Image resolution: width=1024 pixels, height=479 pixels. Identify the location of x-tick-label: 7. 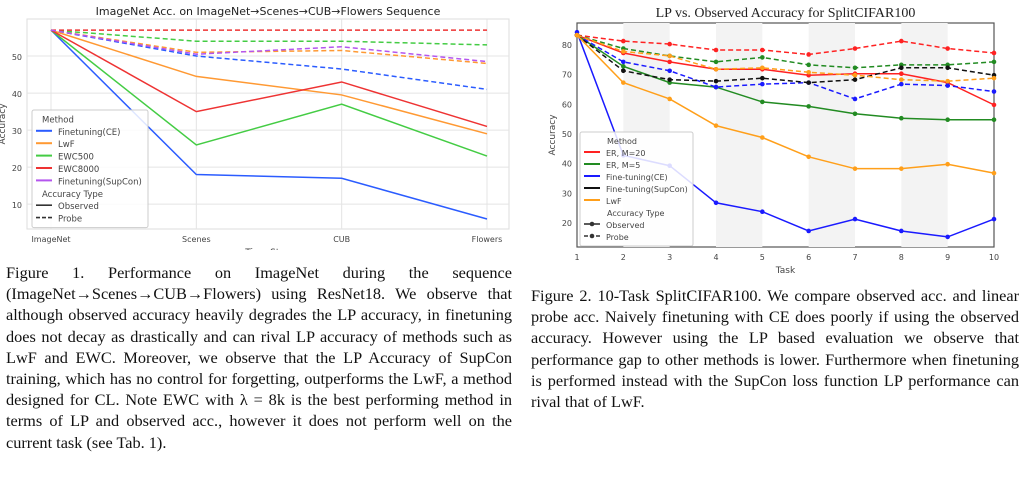
(854, 257).